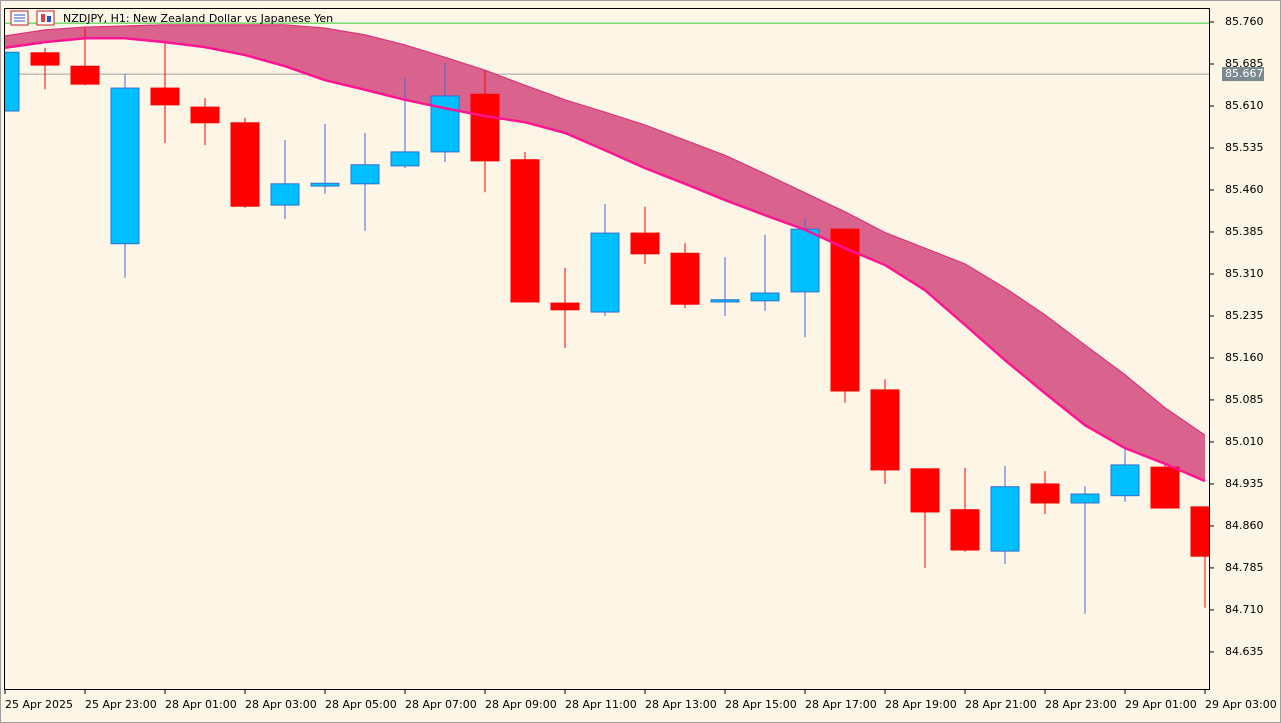  What do you see at coordinates (1244, 147) in the screenshot?
I see `y-tick-label: 85.535` at bounding box center [1244, 147].